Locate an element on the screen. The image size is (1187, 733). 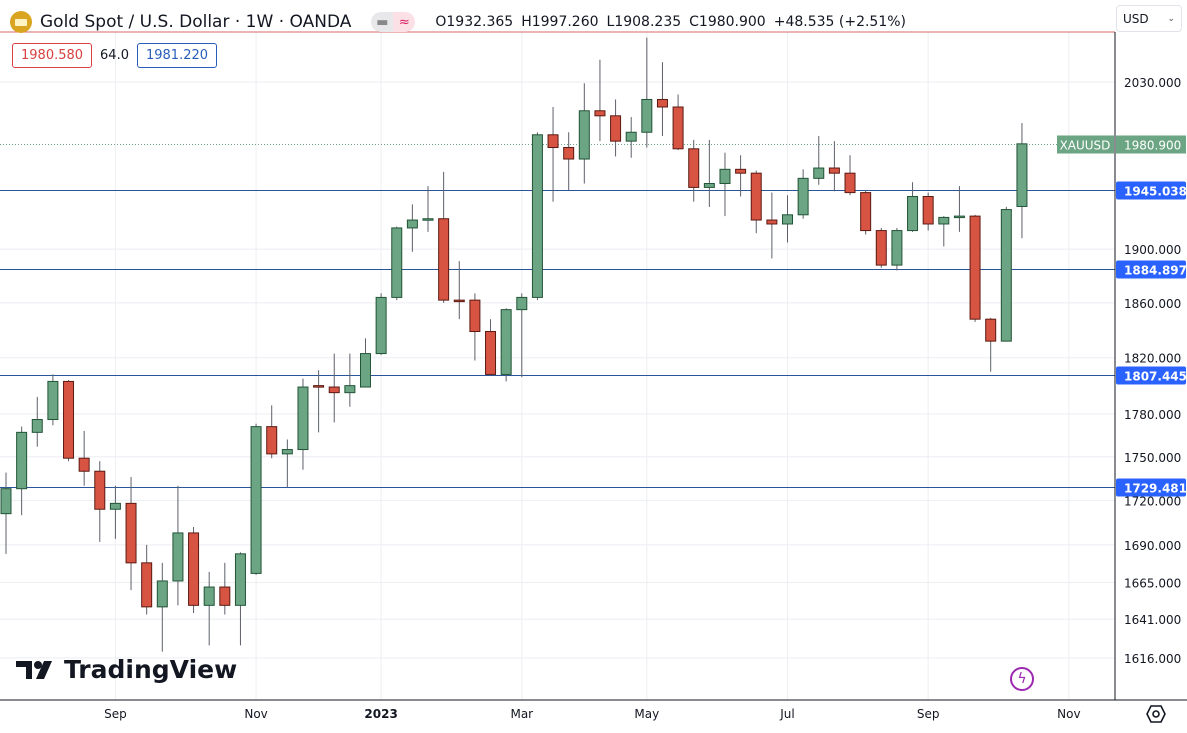
time-tick-label: Jul is located at coordinates (786, 714).